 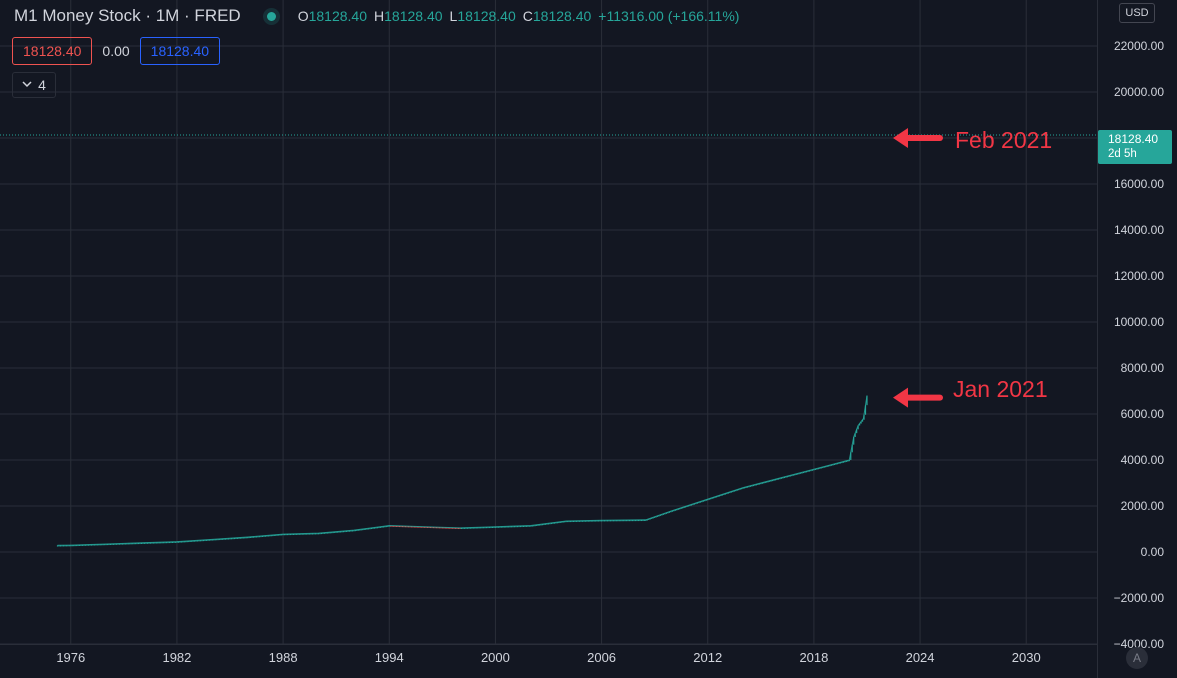 I want to click on y-tick-label: 10000.00, so click(x=1139, y=322).